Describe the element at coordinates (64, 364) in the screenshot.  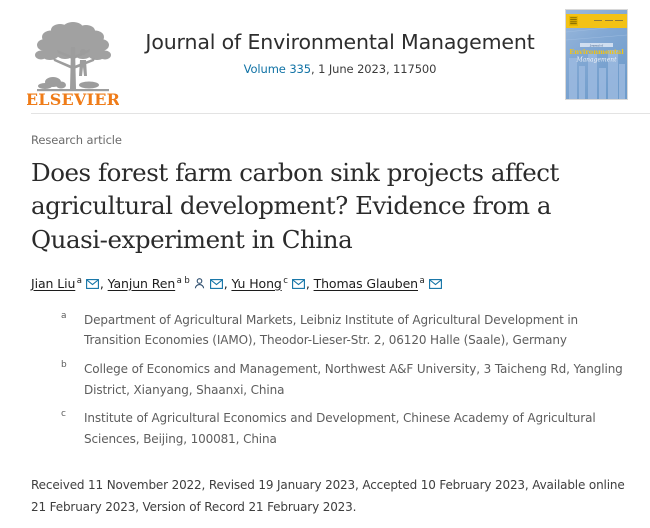
I see `affiliation-mark: b` at that location.